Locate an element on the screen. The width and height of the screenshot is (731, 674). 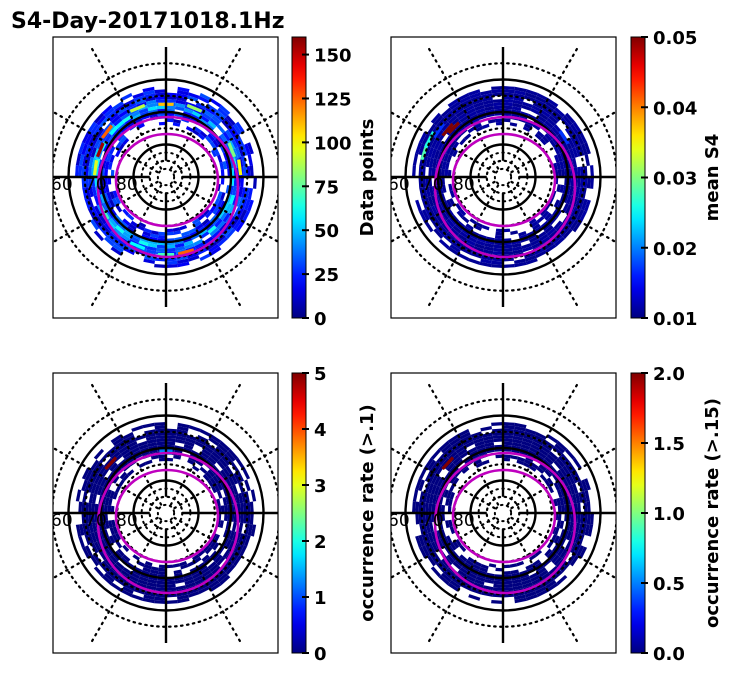
auroral-oval-outer is located at coordinates (505, 187).